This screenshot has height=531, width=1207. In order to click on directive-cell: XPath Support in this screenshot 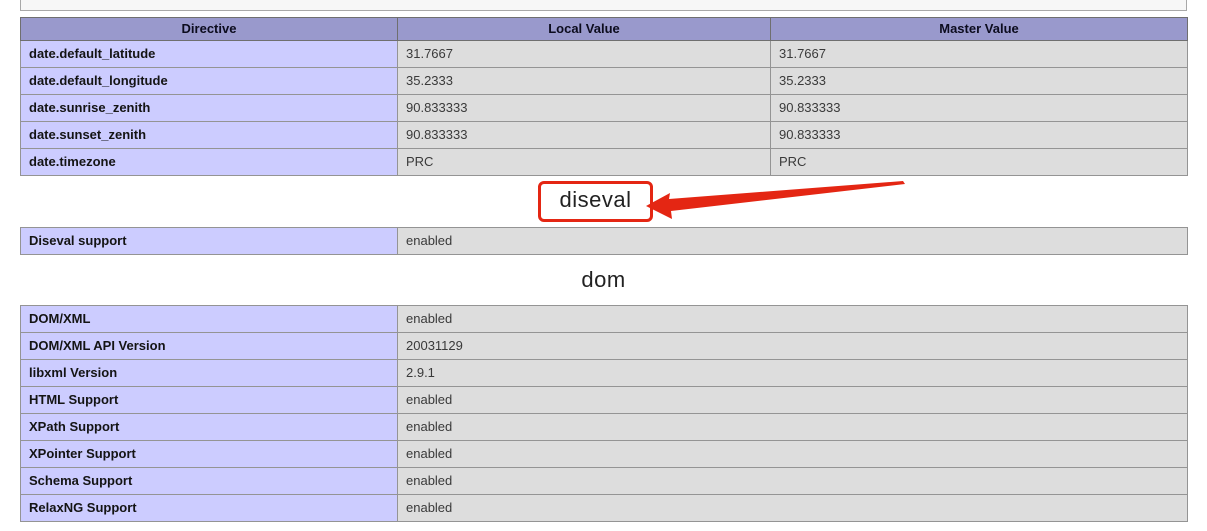, I will do `click(209, 427)`.